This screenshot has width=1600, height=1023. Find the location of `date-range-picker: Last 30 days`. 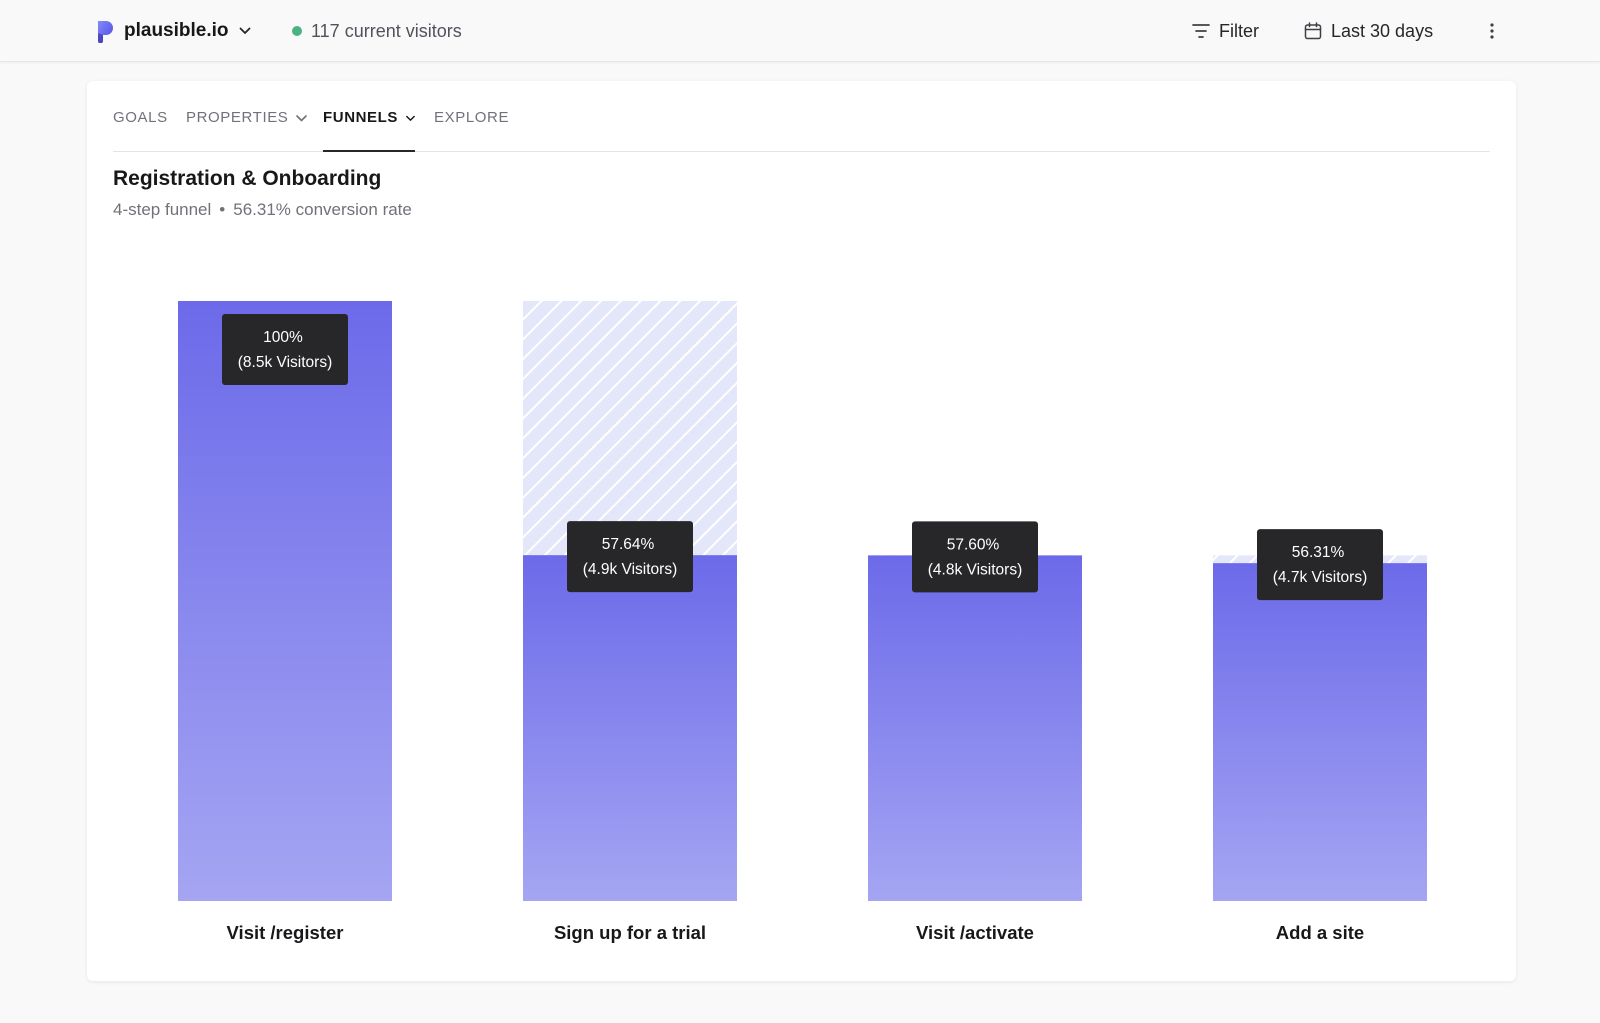

date-range-picker: Last 30 days is located at coordinates (1368, 31).